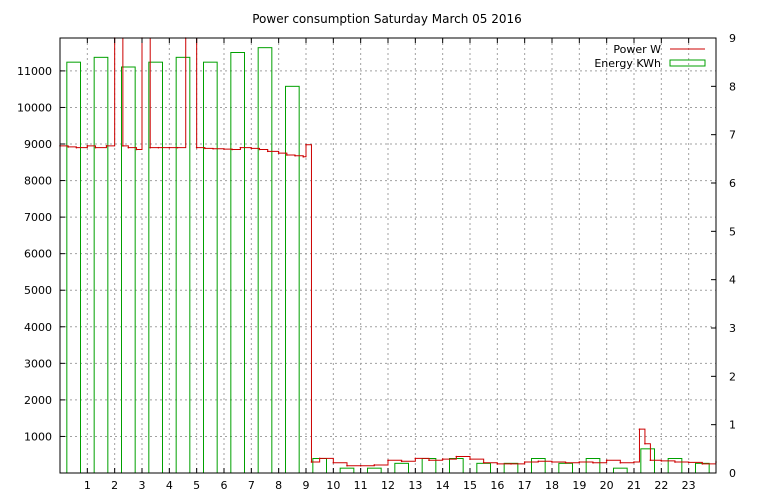  What do you see at coordinates (361, 485) in the screenshot?
I see `x-tick-label: 11` at bounding box center [361, 485].